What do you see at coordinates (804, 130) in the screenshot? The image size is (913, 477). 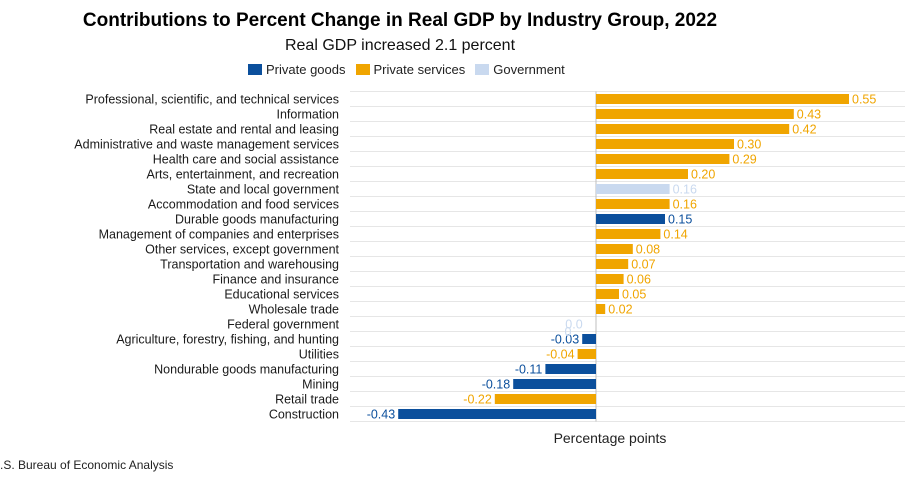 I see `data-label-real-estate-and-rental-and-leasing: 0.42` at bounding box center [804, 130].